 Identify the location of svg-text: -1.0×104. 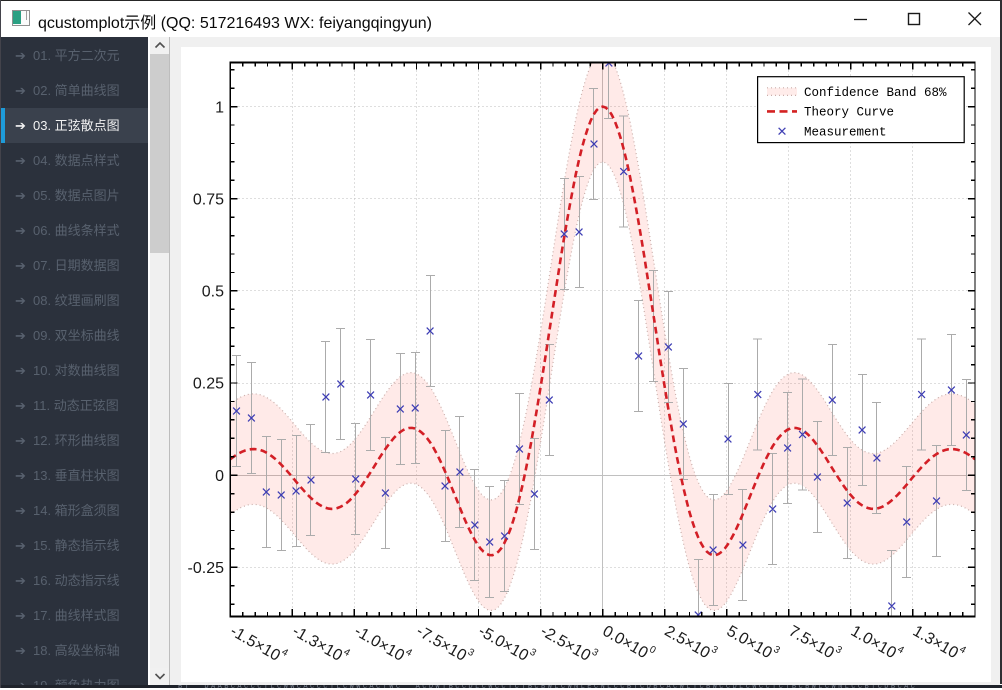
(382, 644).